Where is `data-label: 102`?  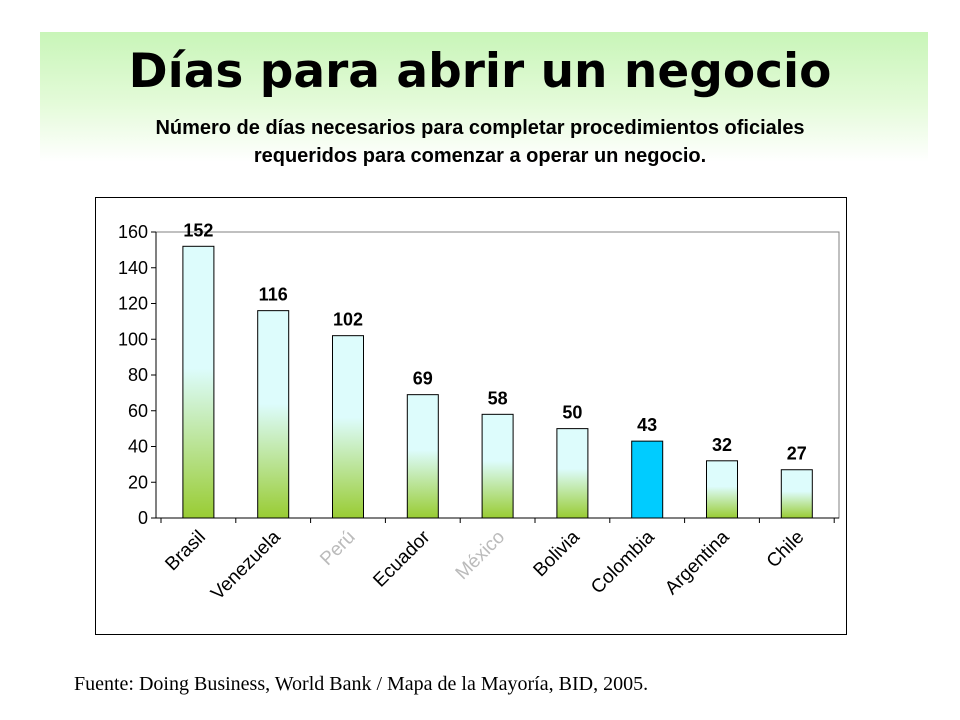
data-label: 102 is located at coordinates (348, 320).